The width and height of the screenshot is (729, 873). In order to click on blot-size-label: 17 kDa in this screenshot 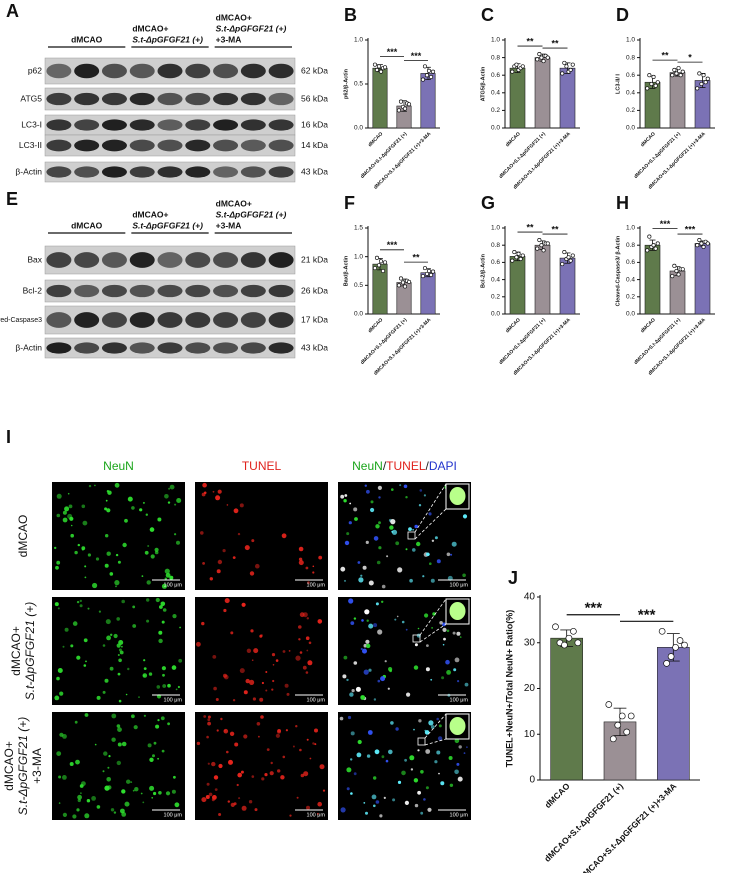, I will do `click(314, 319)`.